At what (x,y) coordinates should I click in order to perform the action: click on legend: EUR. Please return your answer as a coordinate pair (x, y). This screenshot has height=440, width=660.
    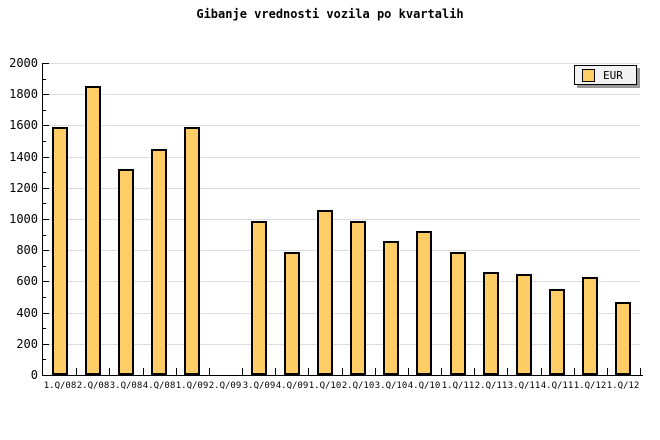
    Looking at the image, I should click on (605, 75).